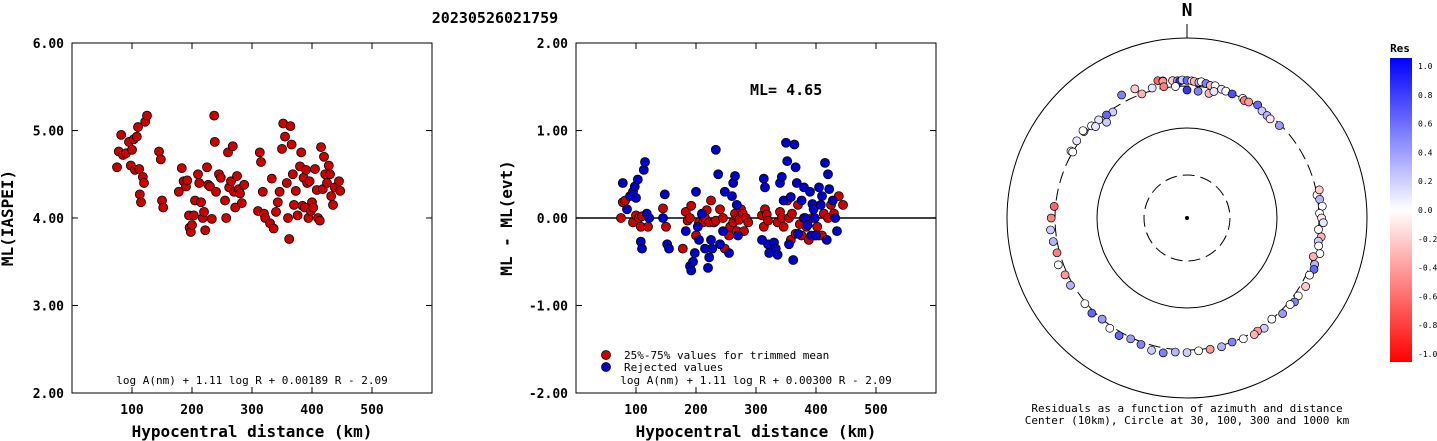  What do you see at coordinates (1425, 181) in the screenshot?
I see `colorbar-tick-label: 0.2` at bounding box center [1425, 181].